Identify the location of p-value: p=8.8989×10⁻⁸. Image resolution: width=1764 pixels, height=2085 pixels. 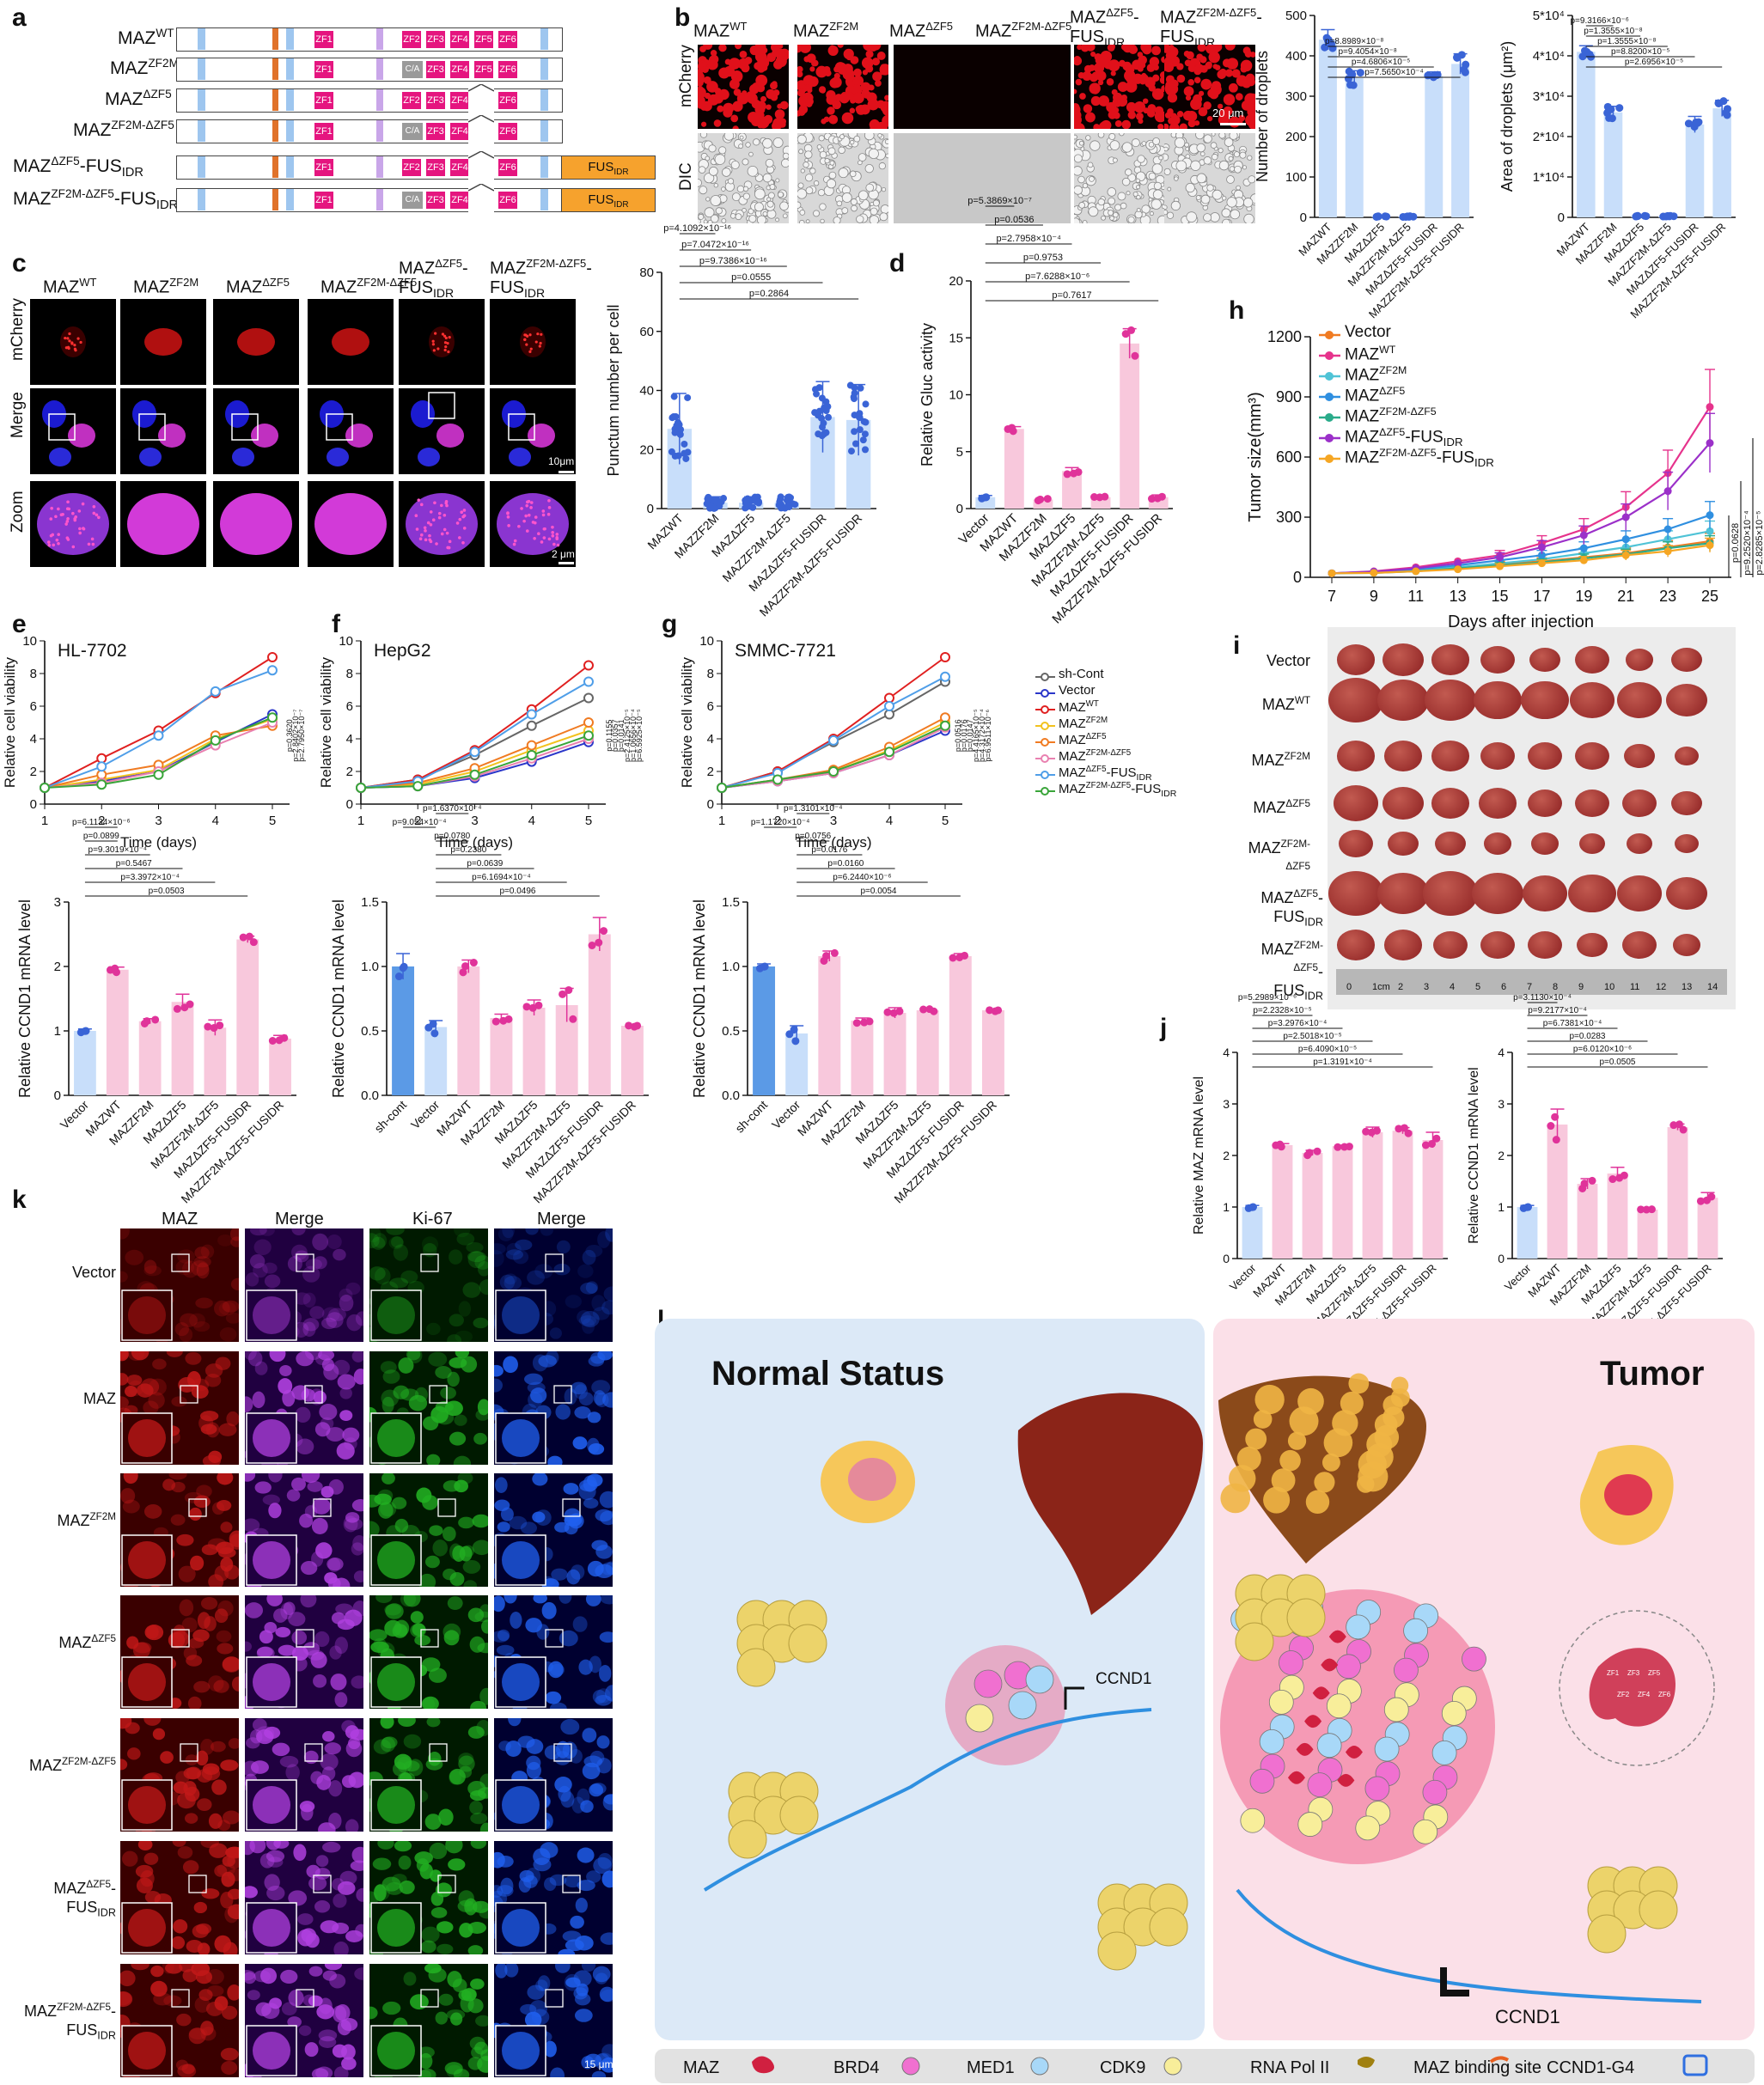
(1354, 41).